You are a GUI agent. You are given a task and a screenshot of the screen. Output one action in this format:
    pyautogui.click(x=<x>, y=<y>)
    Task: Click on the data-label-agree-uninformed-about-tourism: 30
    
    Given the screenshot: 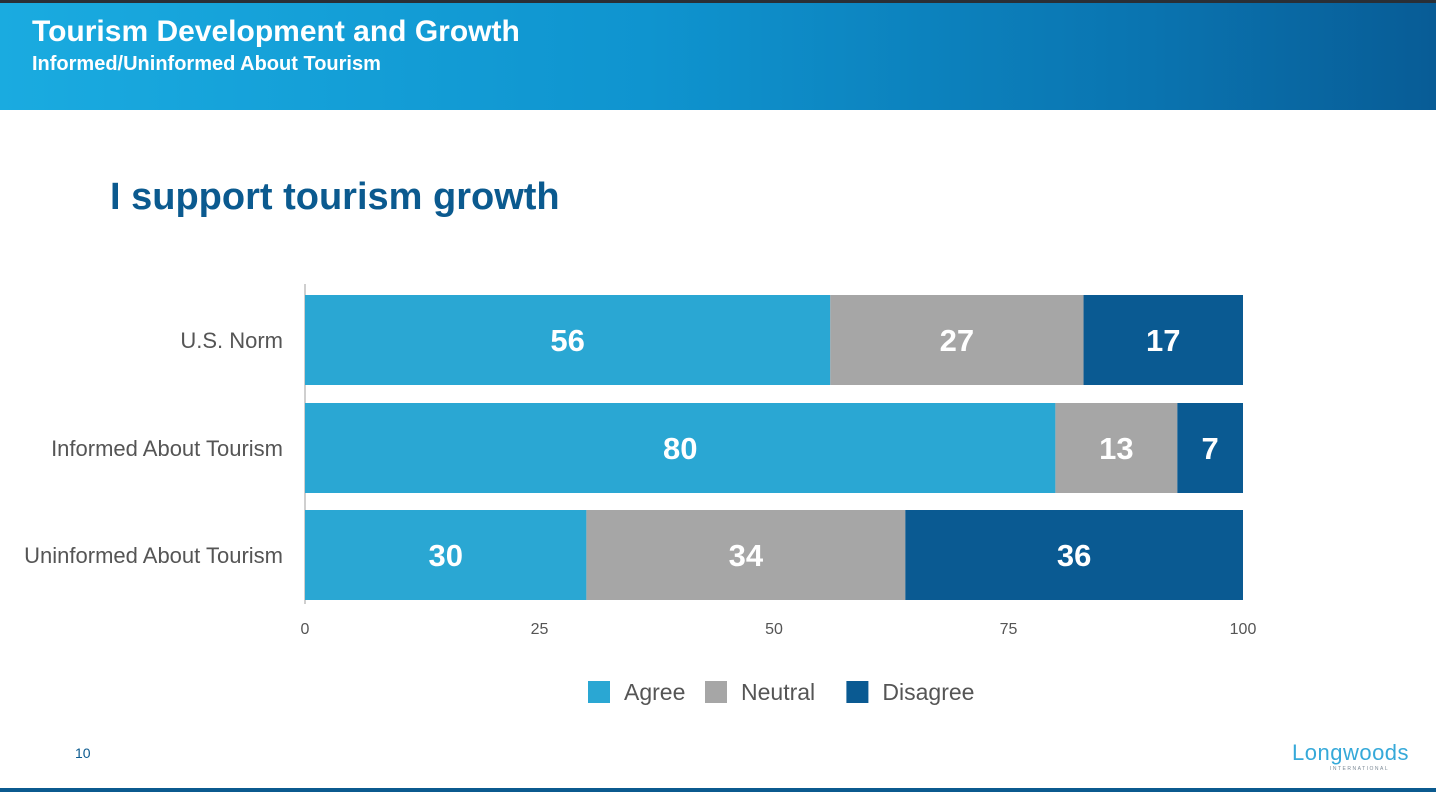 What is the action you would take?
    pyautogui.click(x=445, y=555)
    